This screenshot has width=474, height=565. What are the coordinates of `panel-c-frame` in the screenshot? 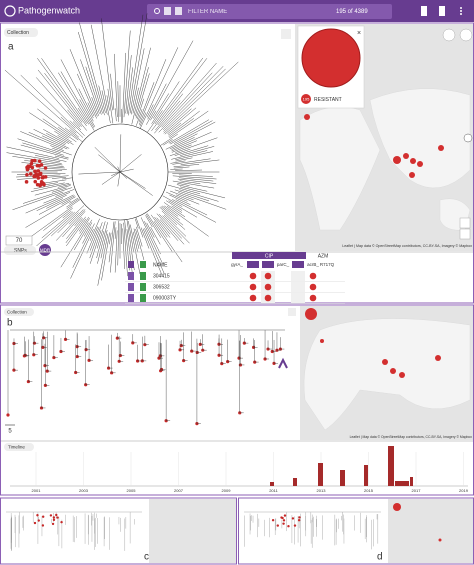 It's located at (118, 531).